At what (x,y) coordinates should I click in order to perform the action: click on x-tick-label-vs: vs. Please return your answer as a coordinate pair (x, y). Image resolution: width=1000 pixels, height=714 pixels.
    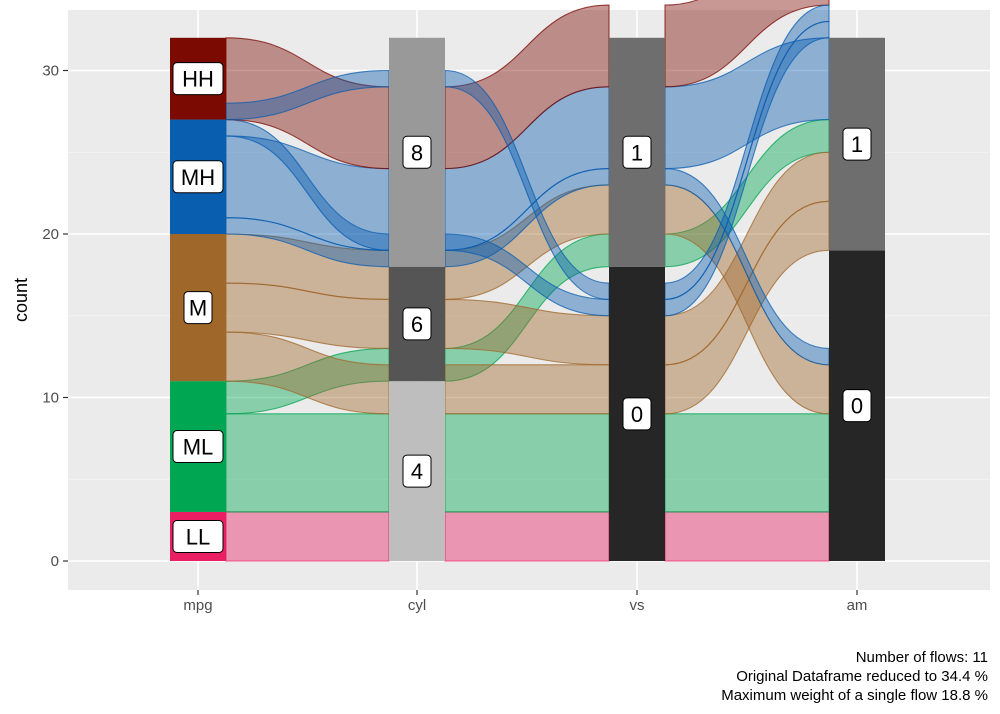
    Looking at the image, I should click on (637, 605).